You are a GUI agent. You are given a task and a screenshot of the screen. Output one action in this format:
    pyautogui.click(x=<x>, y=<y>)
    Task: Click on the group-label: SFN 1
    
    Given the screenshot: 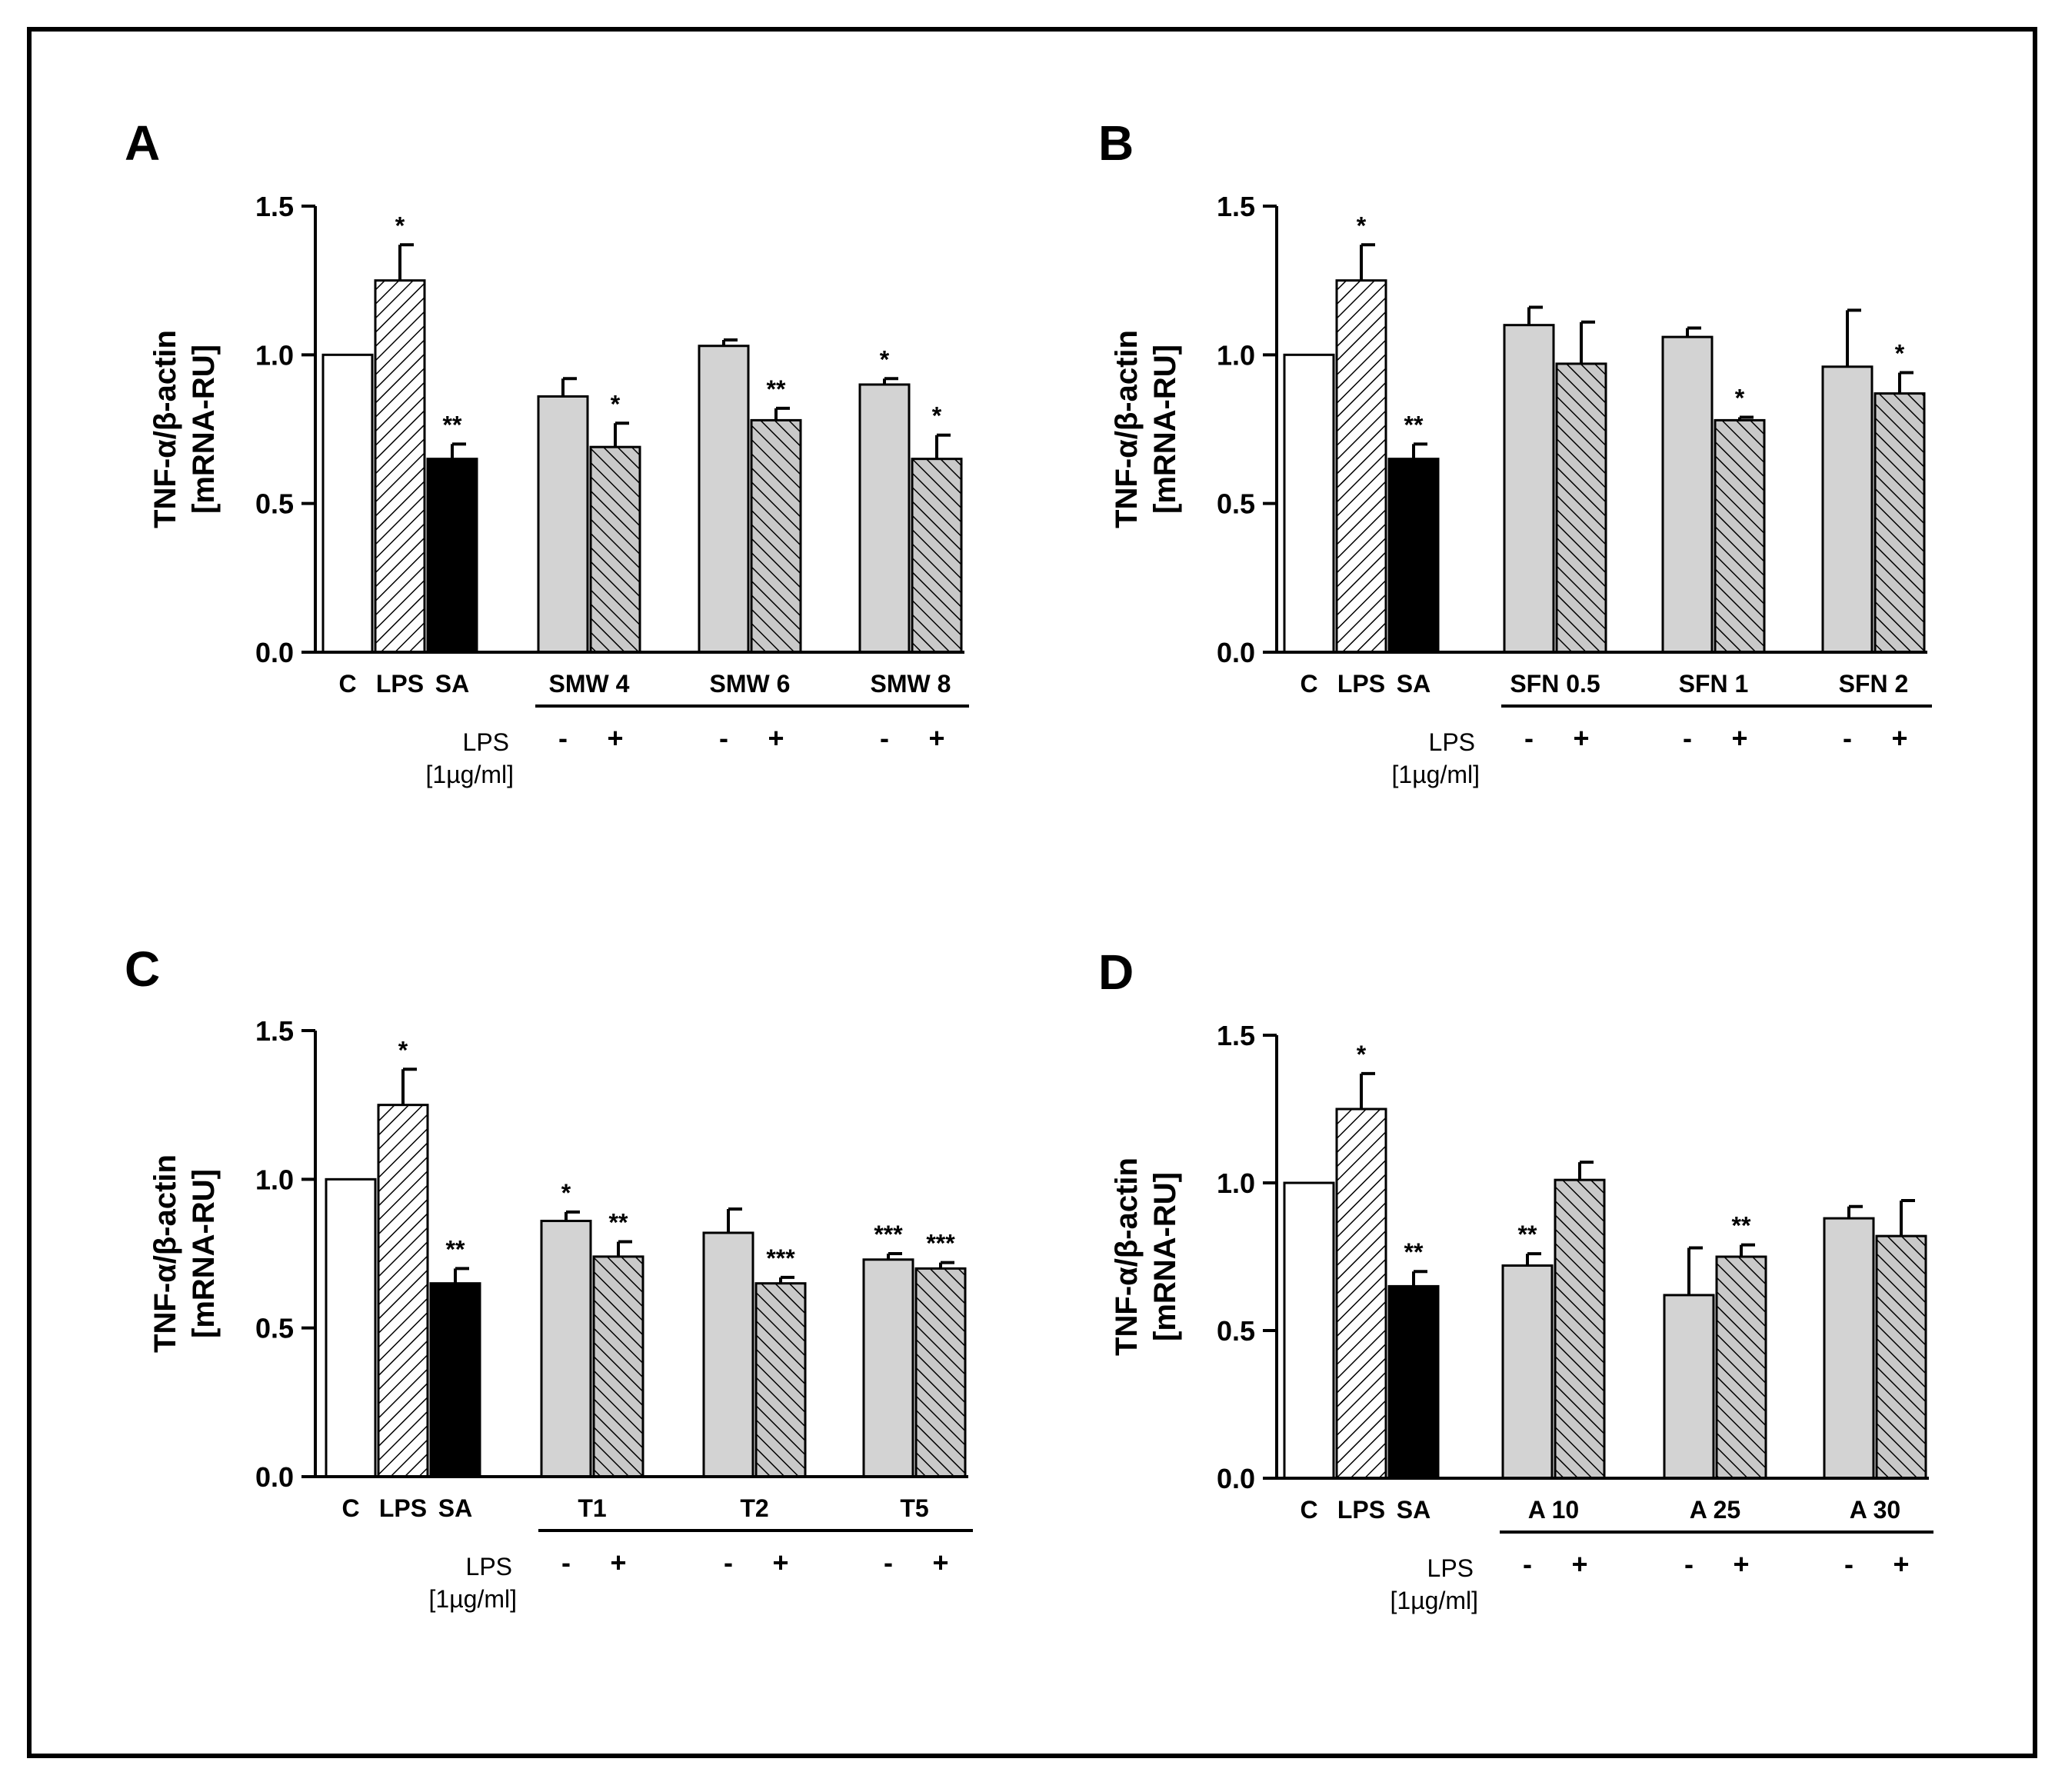 What is the action you would take?
    pyautogui.click(x=1714, y=684)
    